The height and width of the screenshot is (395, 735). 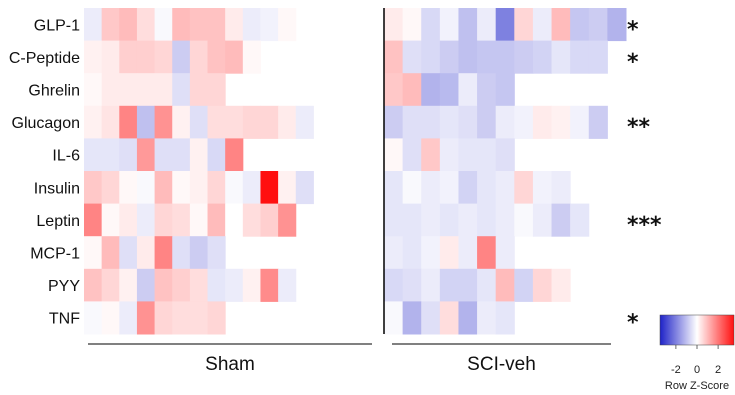 What do you see at coordinates (349, 359) in the screenshot?
I see `group-axis: Sham SCI-veh` at bounding box center [349, 359].